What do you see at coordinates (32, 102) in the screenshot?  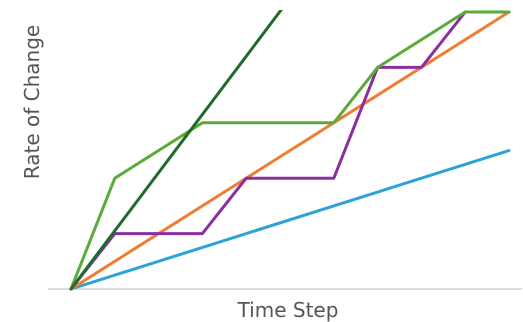 I see `y-axis-label: Rate of Change` at bounding box center [32, 102].